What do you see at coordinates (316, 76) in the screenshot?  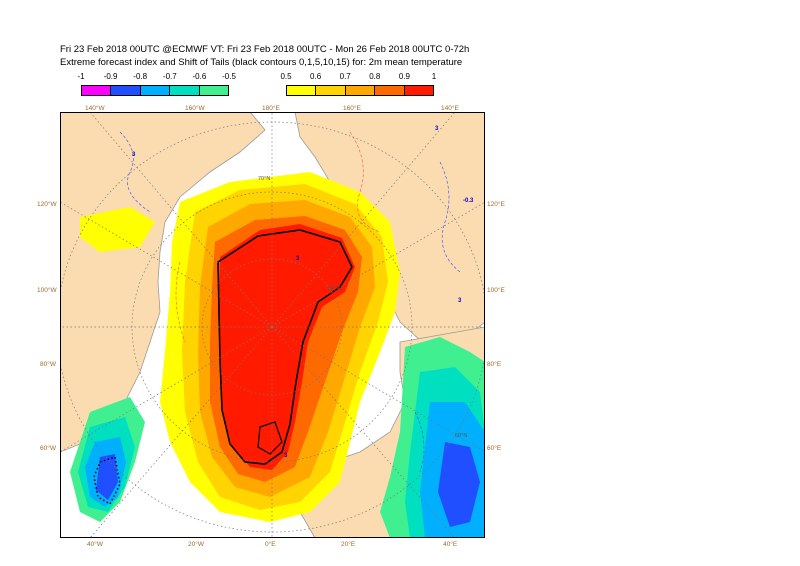 I see `legend-tick: 0.6` at bounding box center [316, 76].